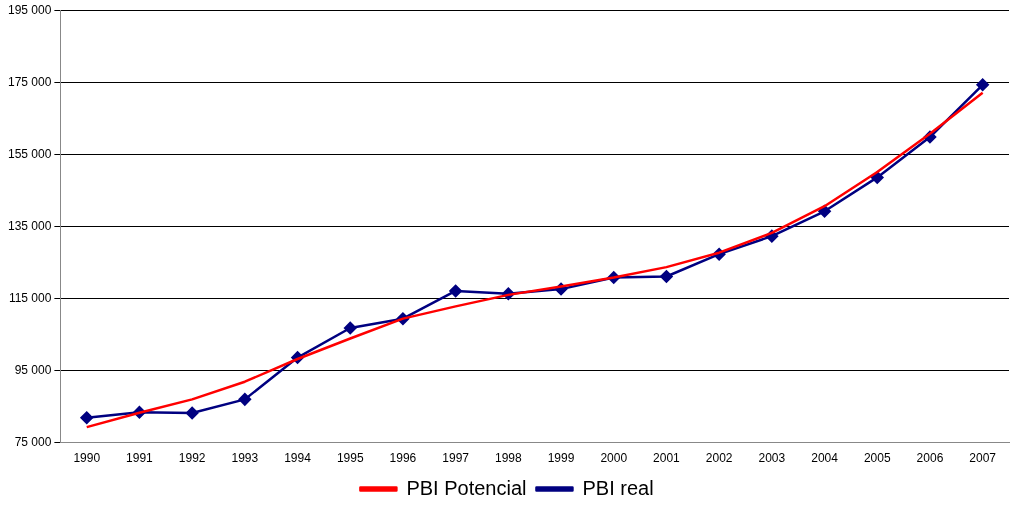 The height and width of the screenshot is (509, 1027). I want to click on y-tick-label: 195 000, so click(29, 9).